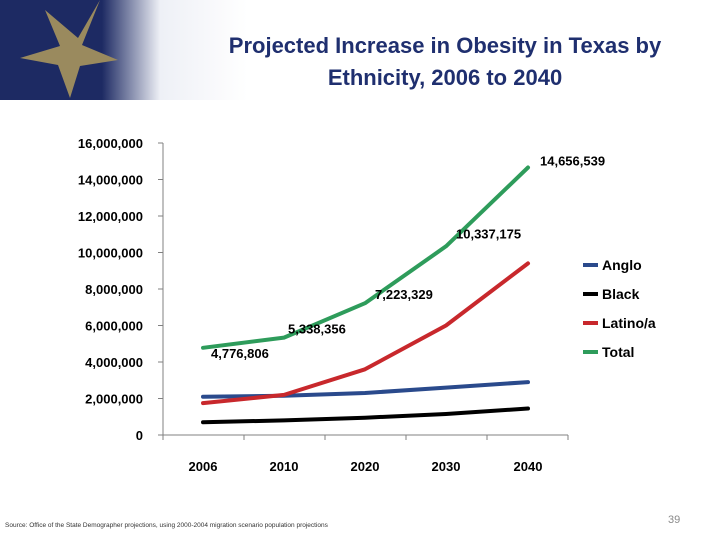 The width and height of the screenshot is (728, 546). Describe the element at coordinates (110, 216) in the screenshot. I see `y-tick-label: 12,000,000` at that location.